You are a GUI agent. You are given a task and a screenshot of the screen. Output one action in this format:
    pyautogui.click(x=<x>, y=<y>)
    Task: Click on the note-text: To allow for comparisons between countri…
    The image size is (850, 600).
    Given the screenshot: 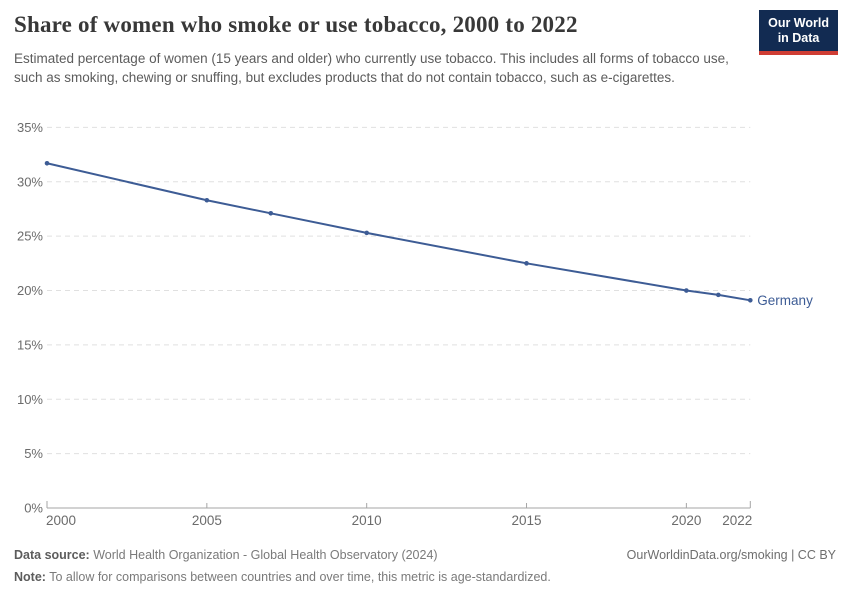 What is the action you would take?
    pyautogui.click(x=298, y=577)
    